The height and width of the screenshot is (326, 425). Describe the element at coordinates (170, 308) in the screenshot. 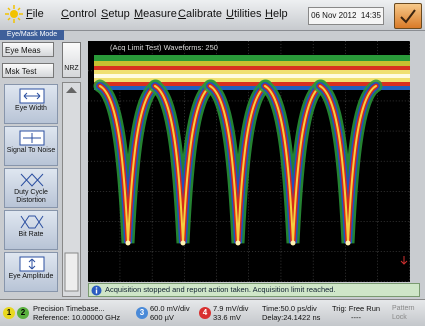

I see `ch3-scale: 60.0 mV/div` at that location.